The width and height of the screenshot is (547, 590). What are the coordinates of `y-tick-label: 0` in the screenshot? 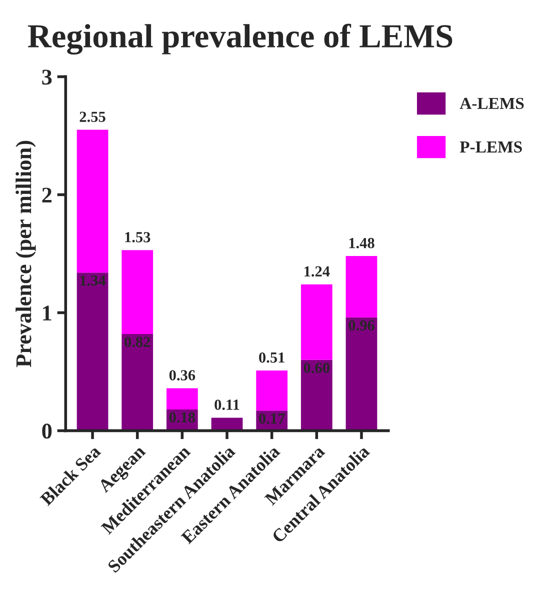 It's located at (47, 431).